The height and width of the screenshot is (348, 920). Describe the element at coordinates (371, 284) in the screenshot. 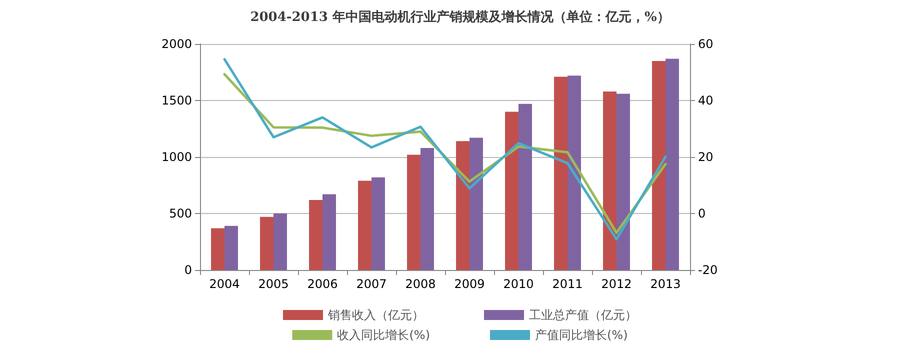

I see `x-tick-label: 2007` at that location.